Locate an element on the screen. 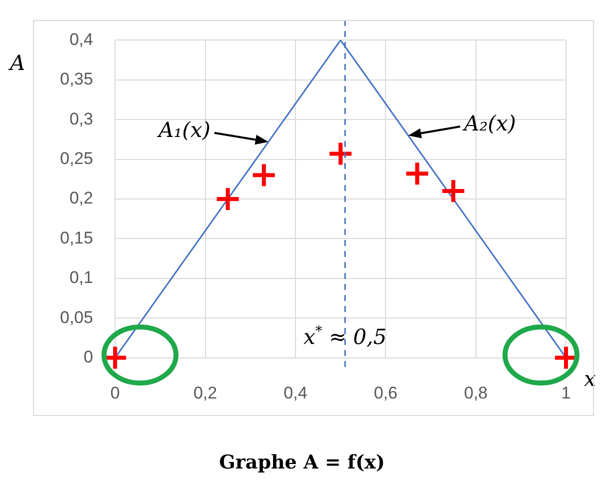 This screenshot has height=493, width=610. annotation: A₂(x) is located at coordinates (489, 123).